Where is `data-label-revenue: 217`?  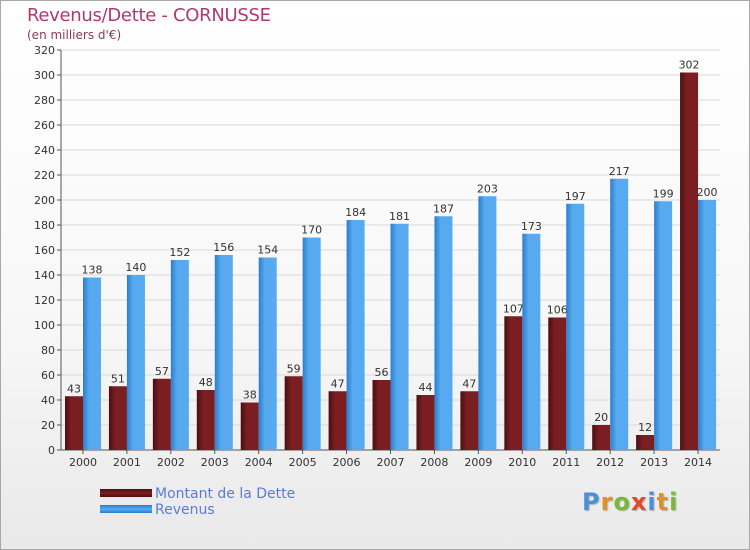 data-label-revenue: 217 is located at coordinates (619, 171).